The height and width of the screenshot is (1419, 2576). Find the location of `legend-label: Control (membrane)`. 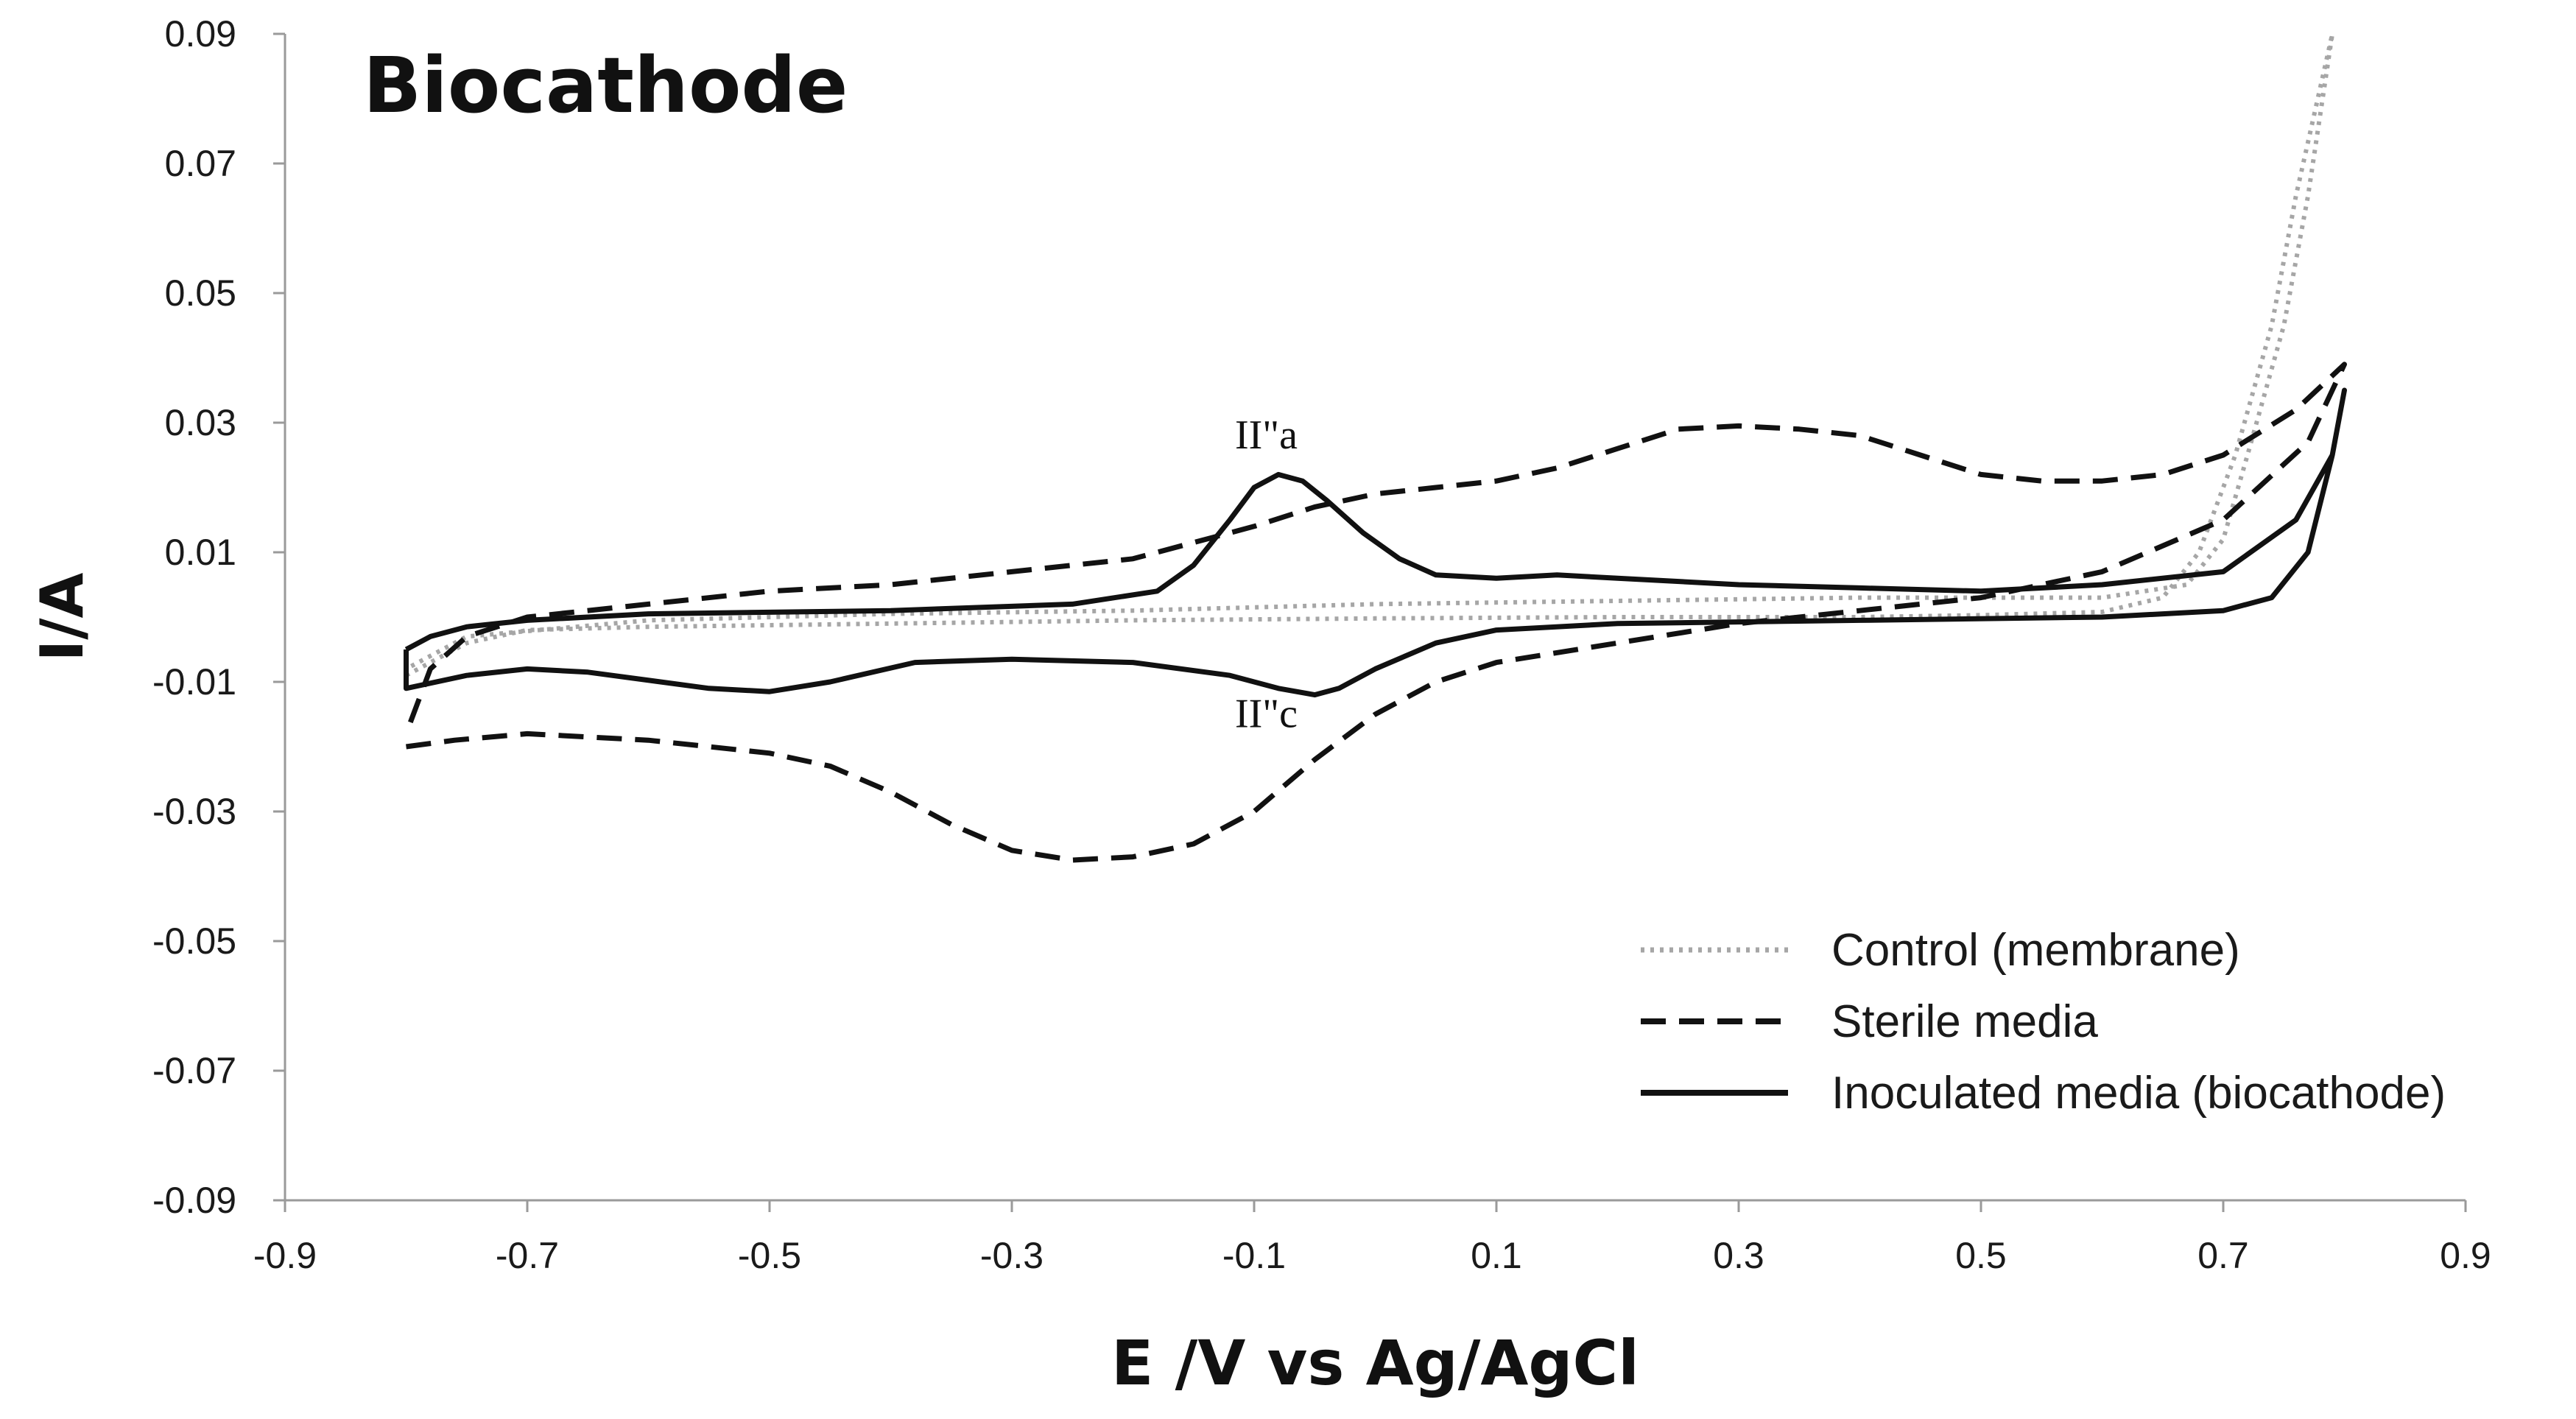

legend-label: Control (membrane) is located at coordinates (2035, 950).